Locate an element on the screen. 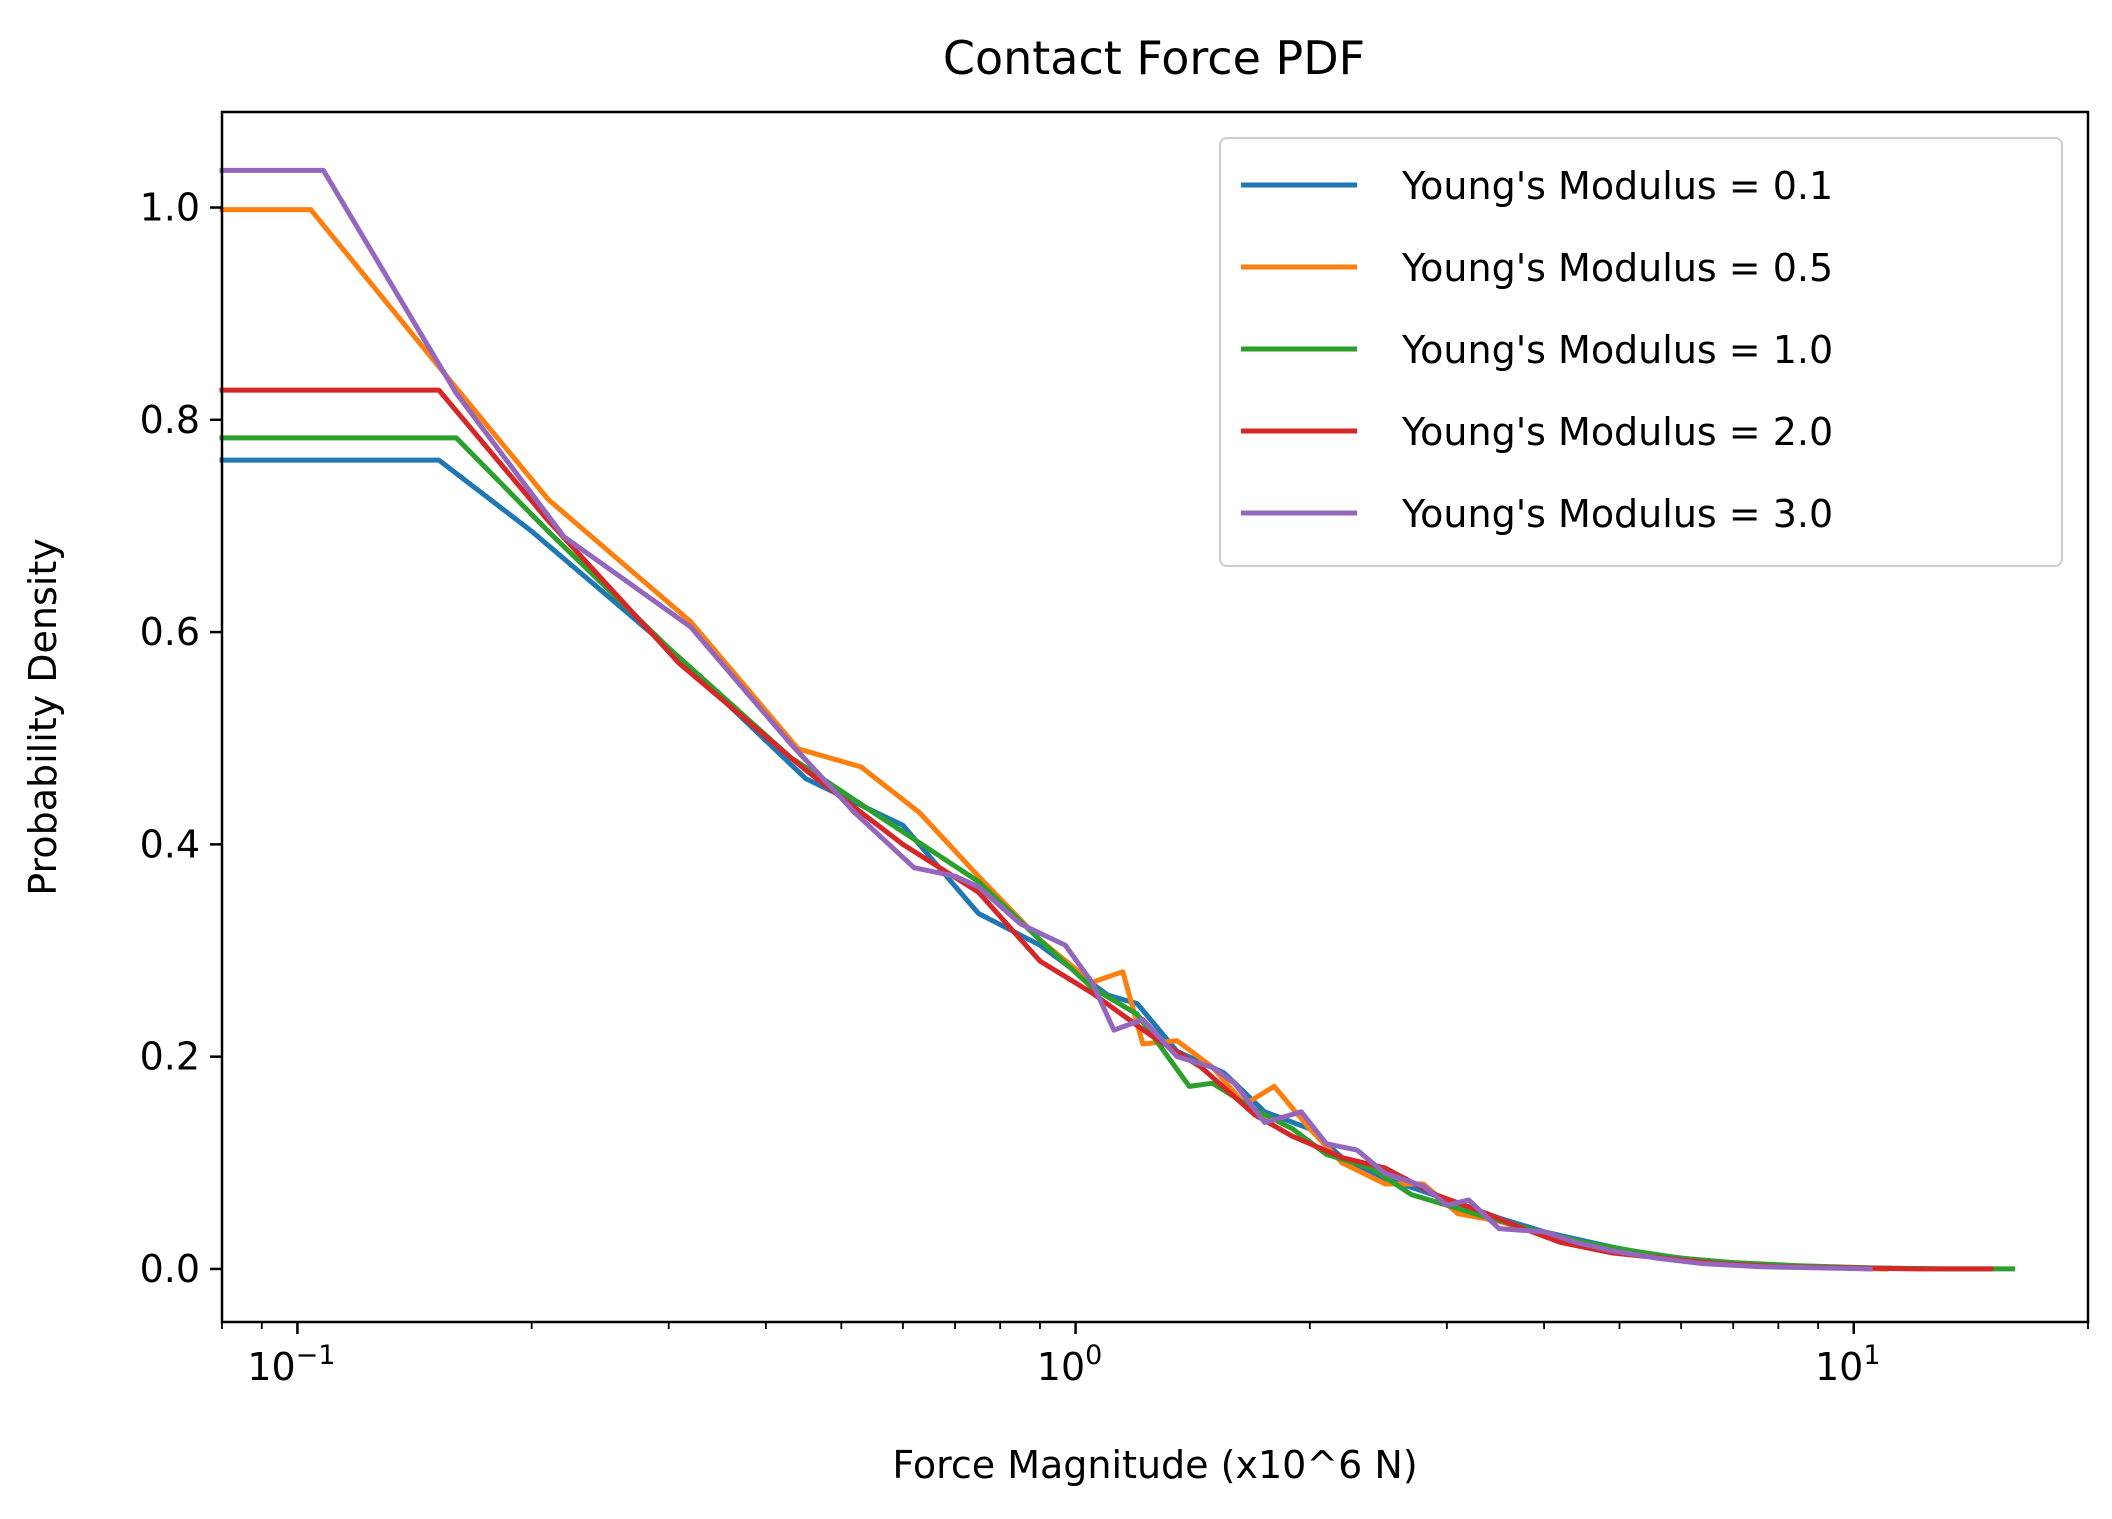 This screenshot has height=1519, width=2112. chart-title: Contact Force PDF is located at coordinates (1154, 58).